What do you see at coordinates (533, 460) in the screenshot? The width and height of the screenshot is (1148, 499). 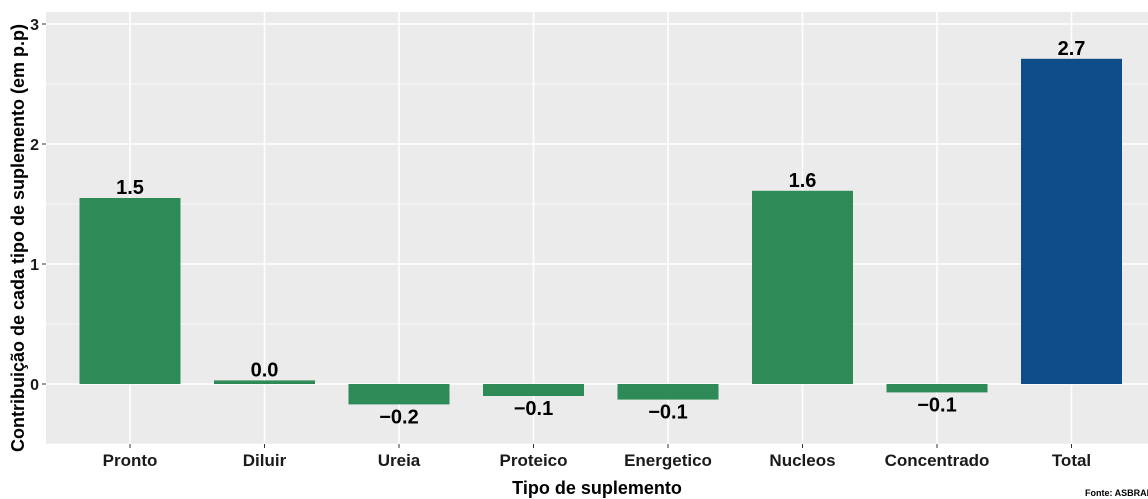 I see `x-tick-label: Proteico` at bounding box center [533, 460].